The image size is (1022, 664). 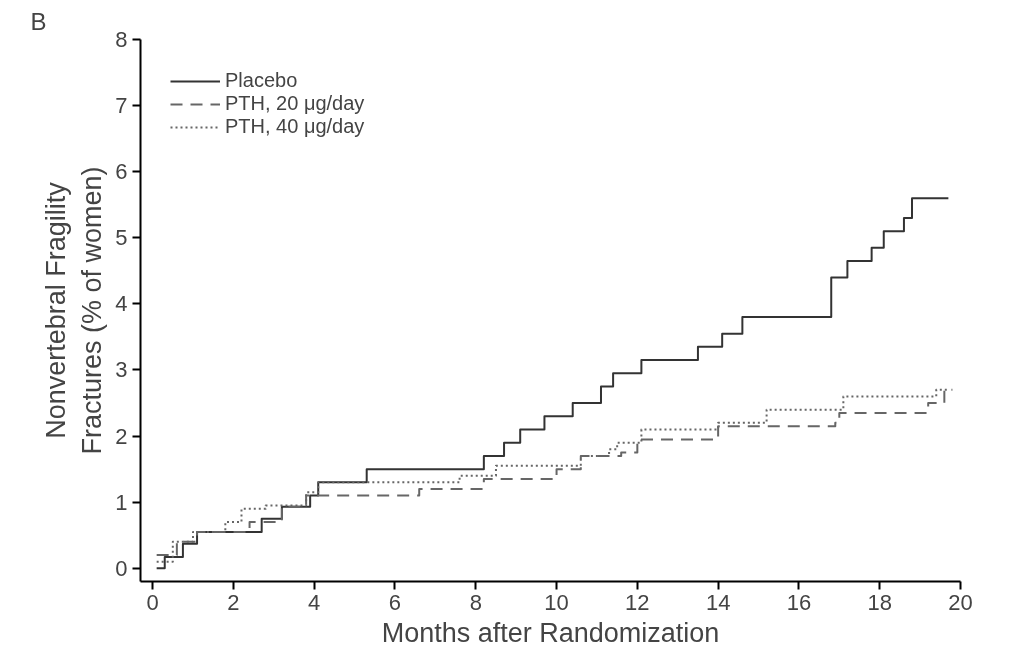 I want to click on x-tick-label: 10, so click(x=556, y=602).